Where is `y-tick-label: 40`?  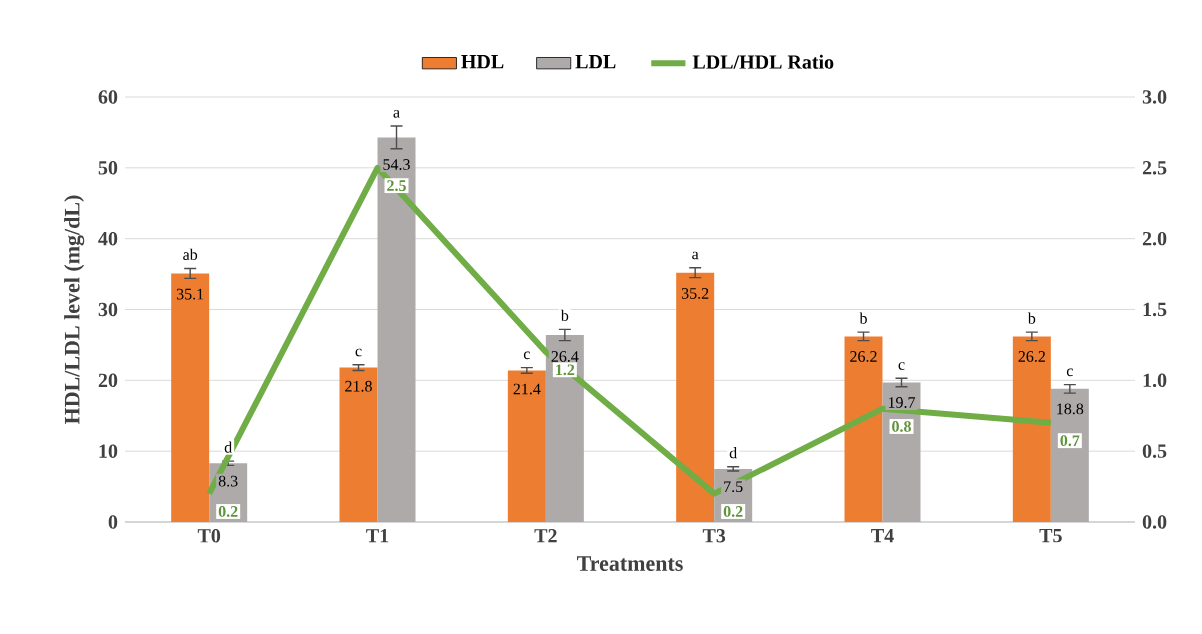
y-tick-label: 40 is located at coordinates (108, 238).